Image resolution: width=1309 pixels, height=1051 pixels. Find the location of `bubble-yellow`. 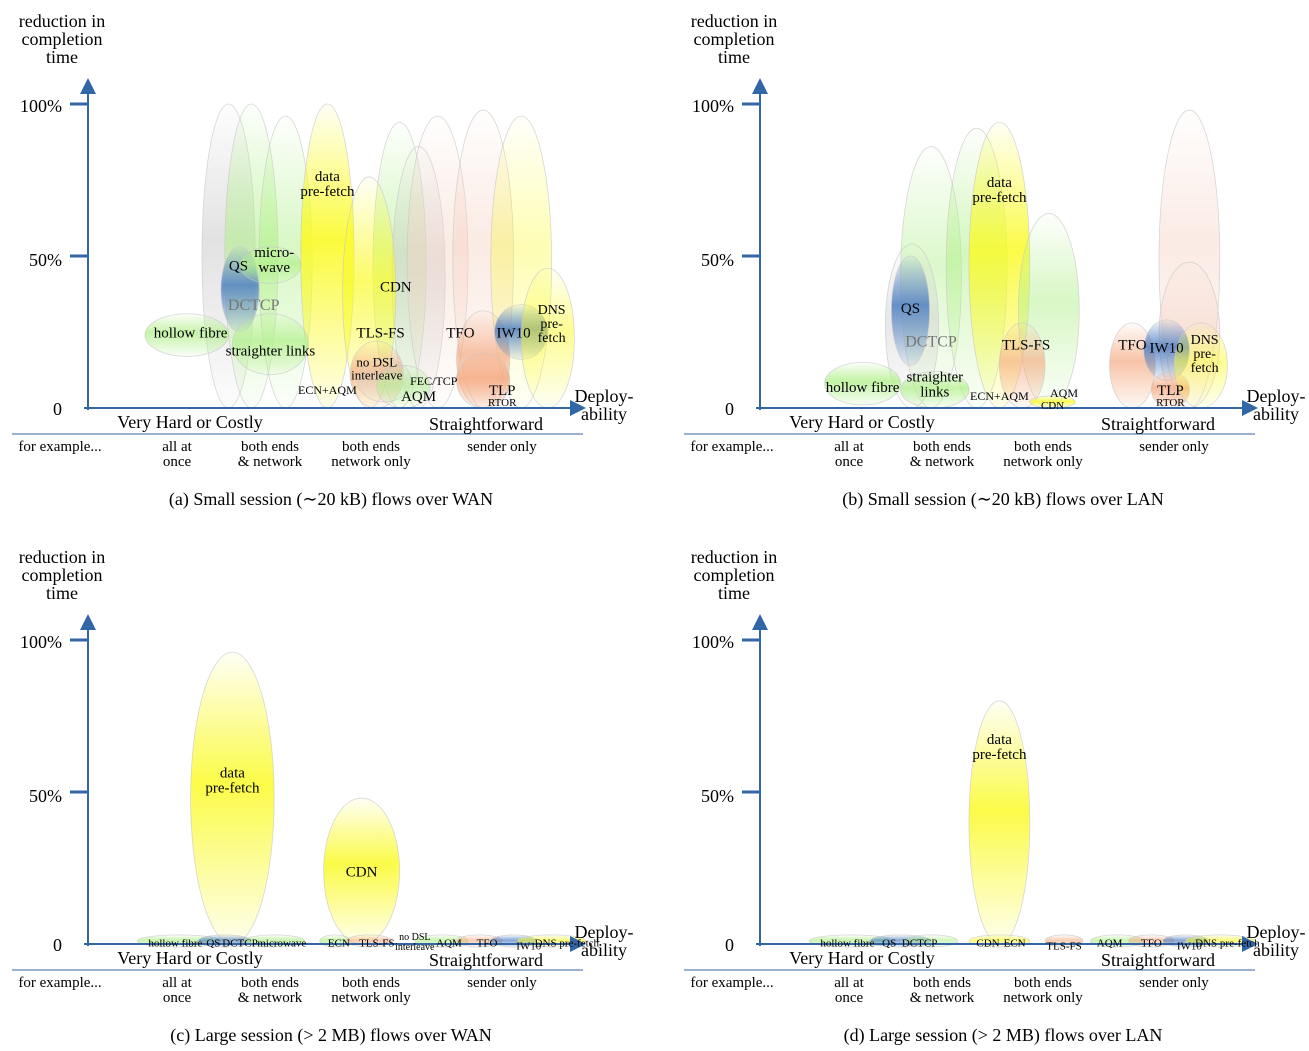

bubble-yellow is located at coordinates (232, 798).